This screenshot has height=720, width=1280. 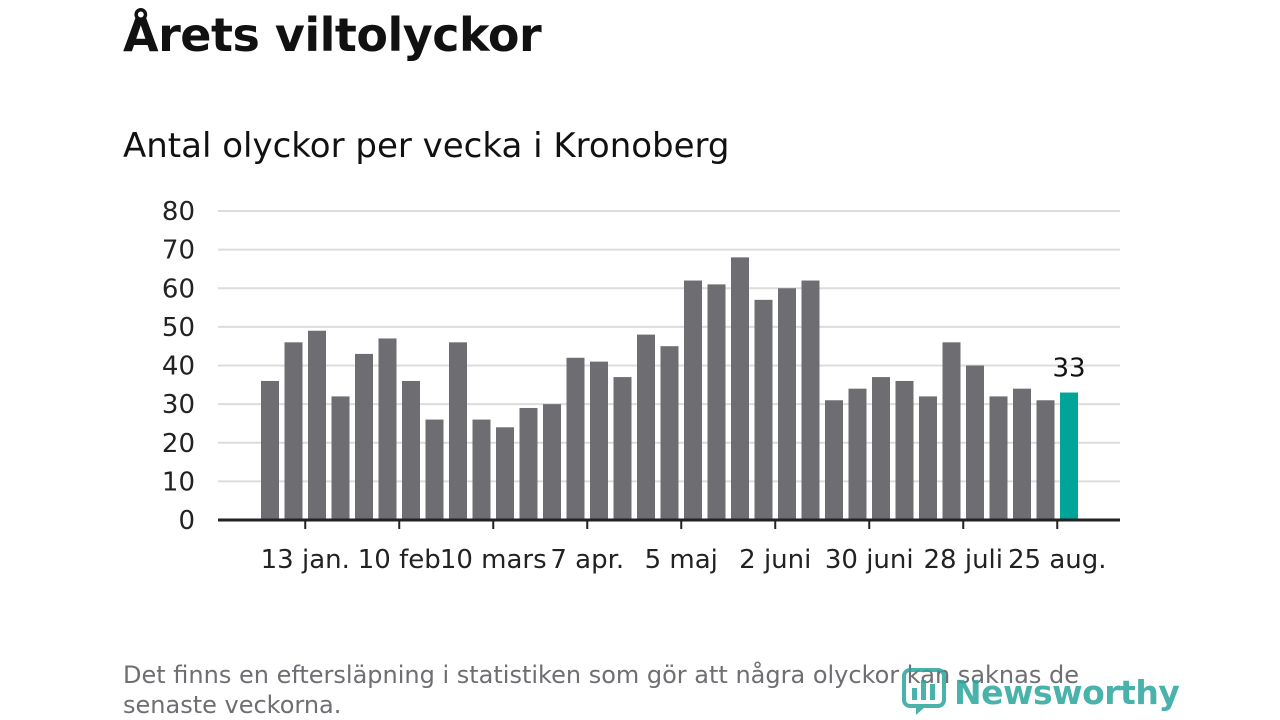 I want to click on y-tick-label: 0, so click(x=186, y=521).